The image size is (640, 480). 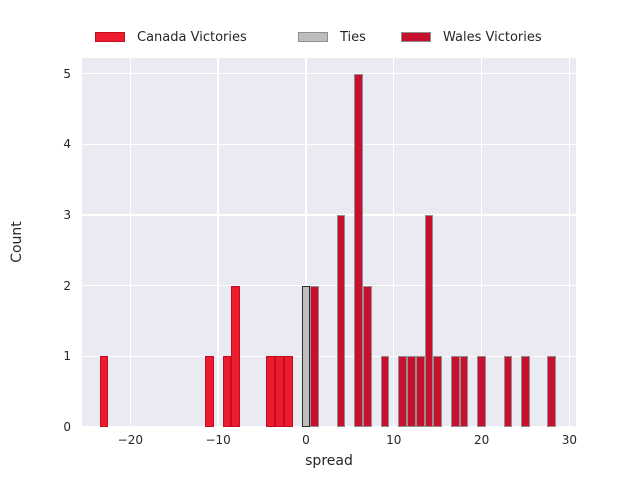 What do you see at coordinates (394, 440) in the screenshot?
I see `x-tick-label-10: 10` at bounding box center [394, 440].